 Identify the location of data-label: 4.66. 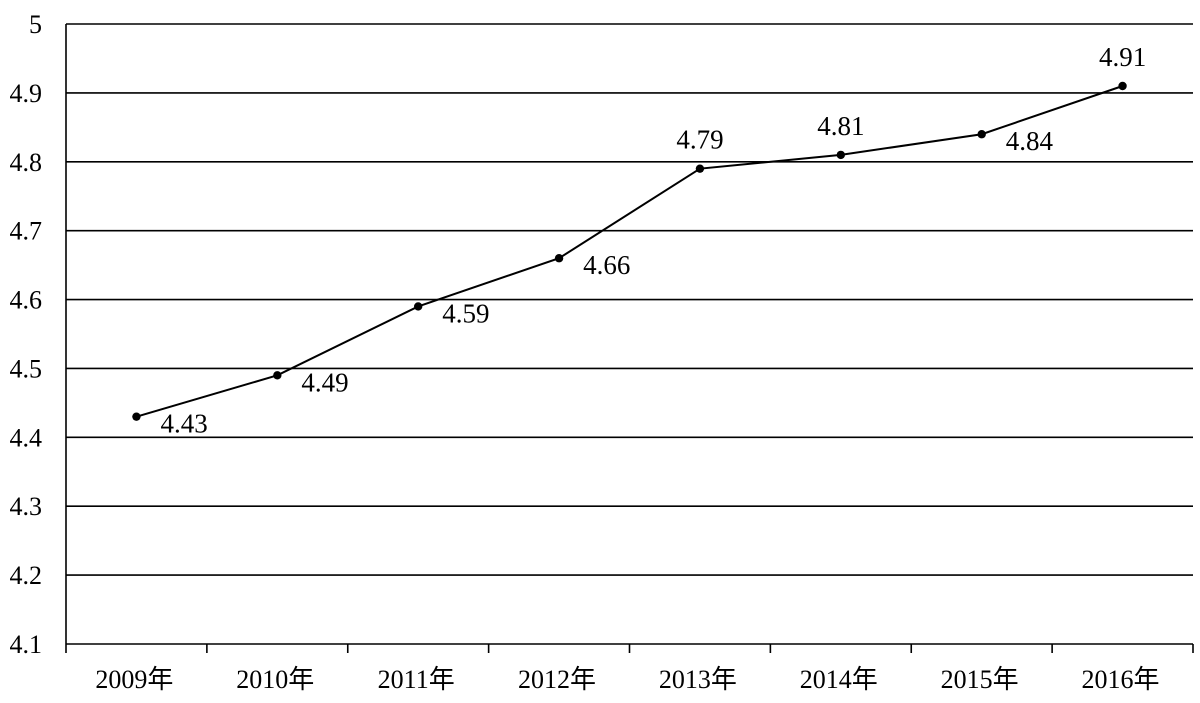
(606, 265).